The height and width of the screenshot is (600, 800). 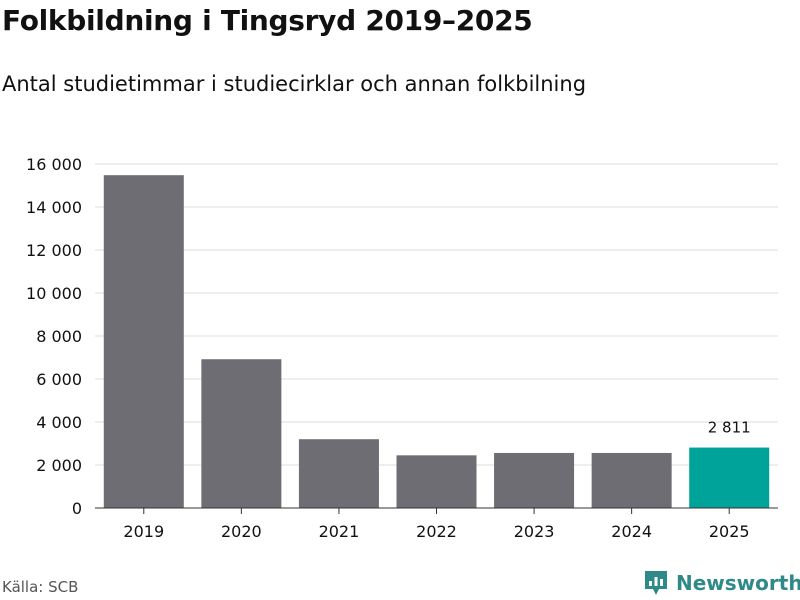 I want to click on bar-2020, so click(x=241, y=433).